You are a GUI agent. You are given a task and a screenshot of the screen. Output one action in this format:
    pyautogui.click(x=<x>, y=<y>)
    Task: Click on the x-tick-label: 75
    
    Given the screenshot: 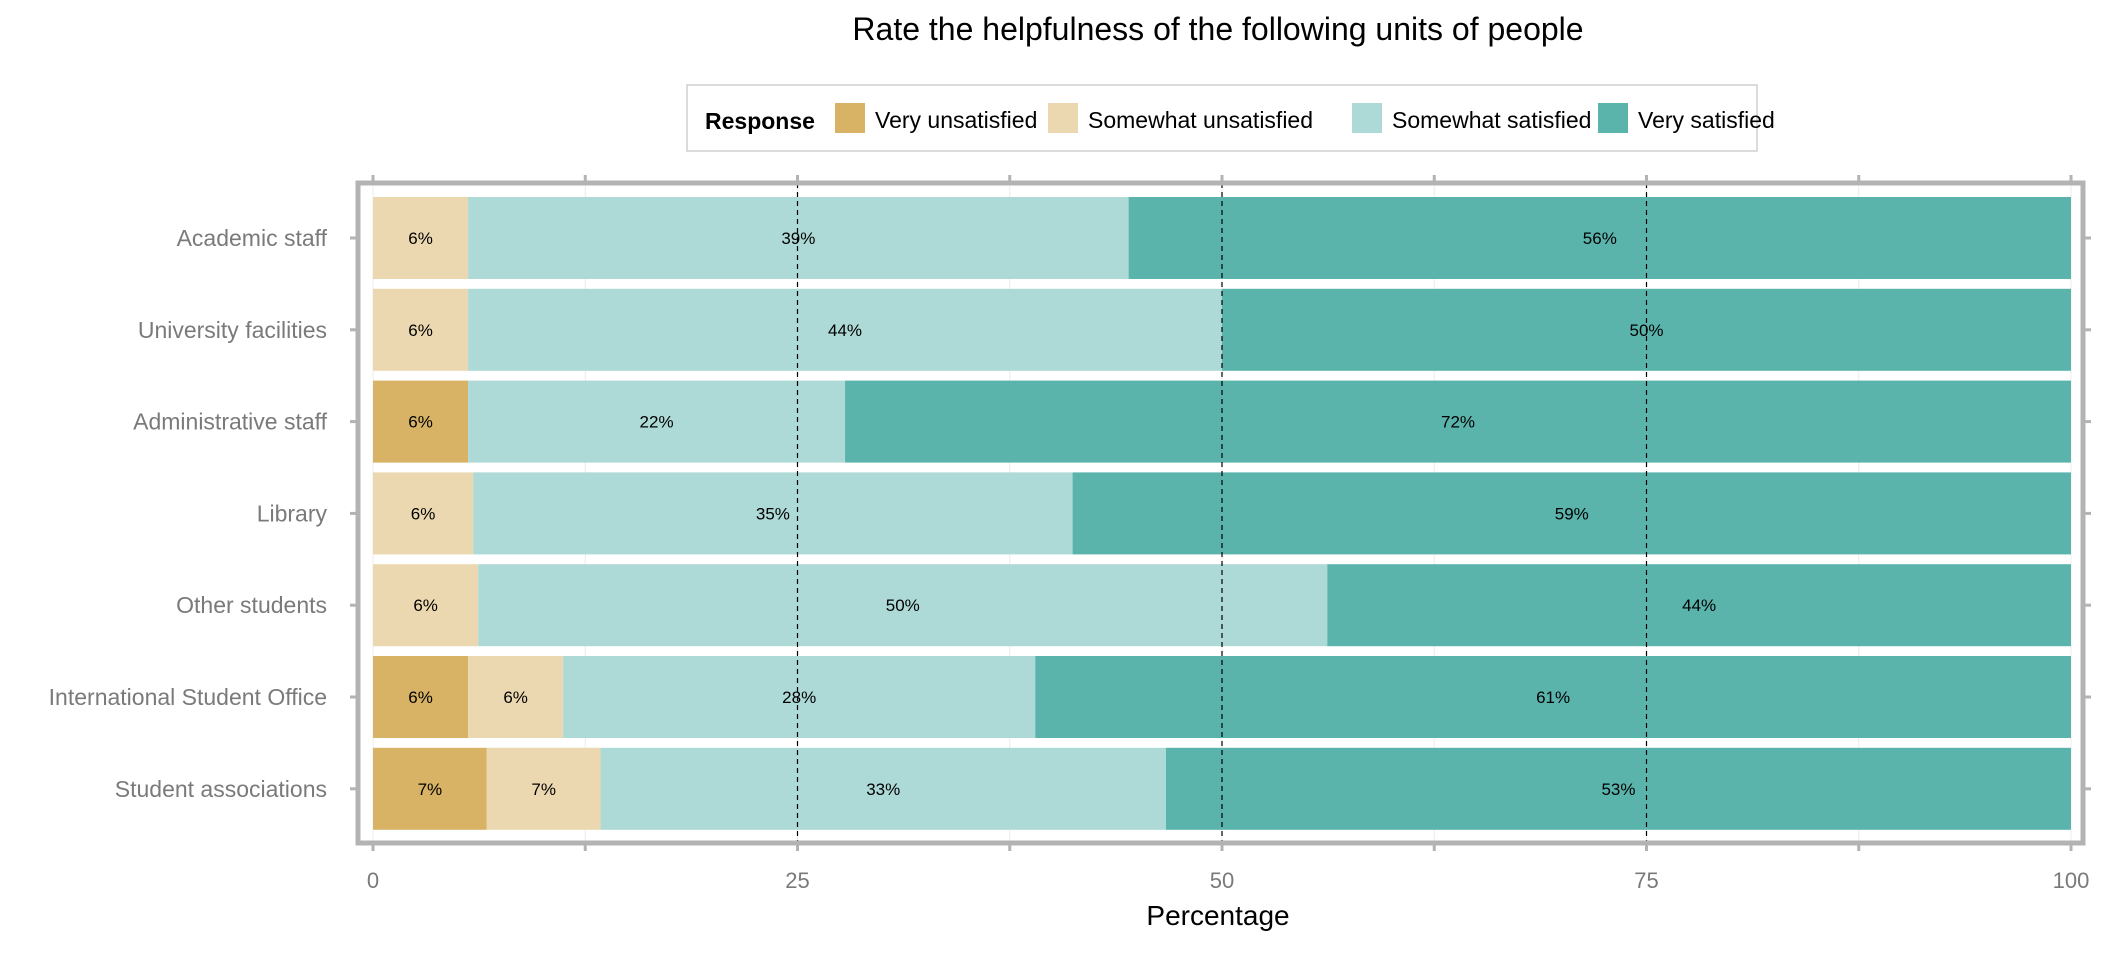 What is the action you would take?
    pyautogui.click(x=1646, y=880)
    